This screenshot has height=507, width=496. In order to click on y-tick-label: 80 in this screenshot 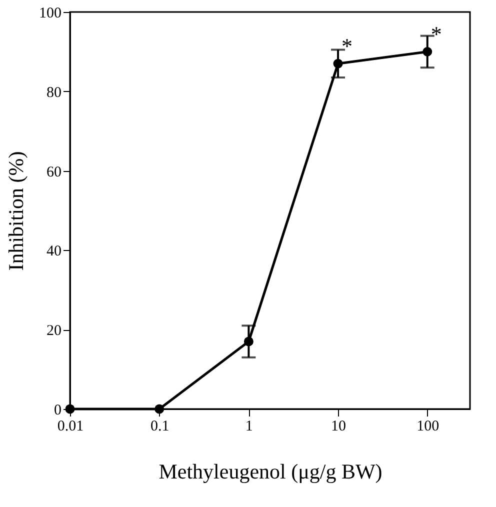, I will do `click(54, 92)`.